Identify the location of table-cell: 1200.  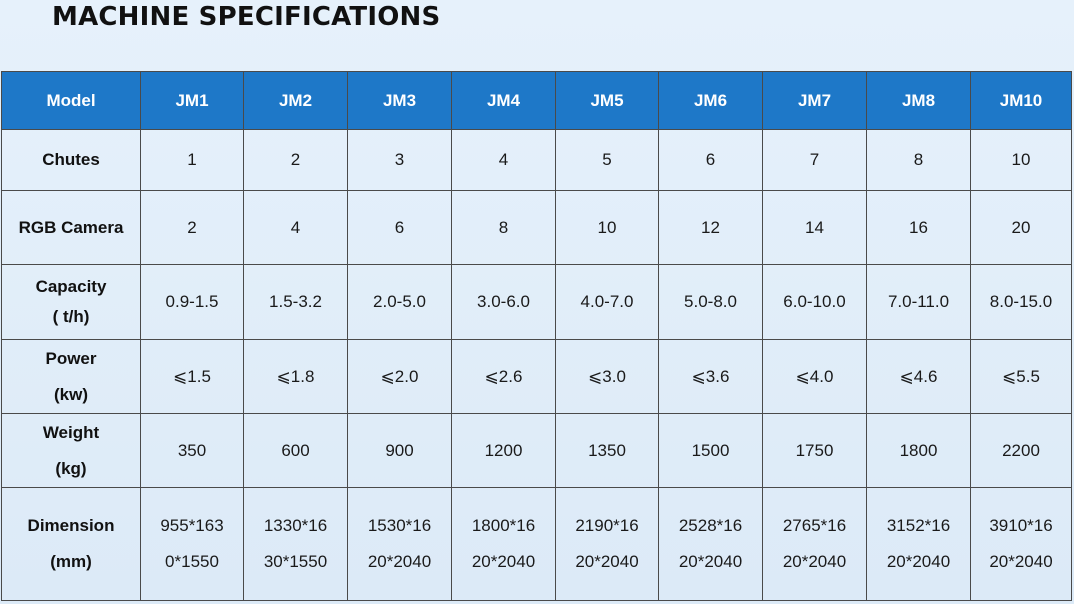
(503, 450).